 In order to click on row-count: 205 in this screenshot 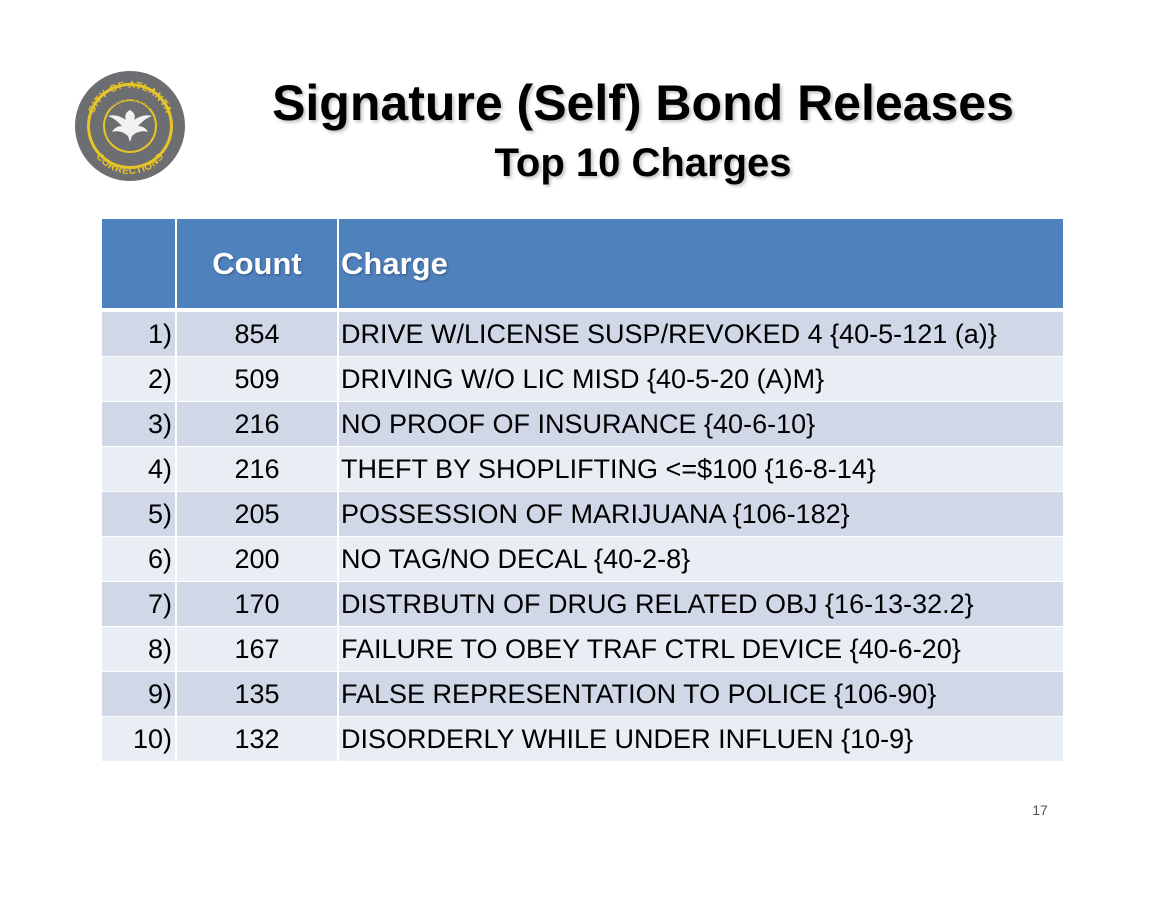, I will do `click(257, 514)`.